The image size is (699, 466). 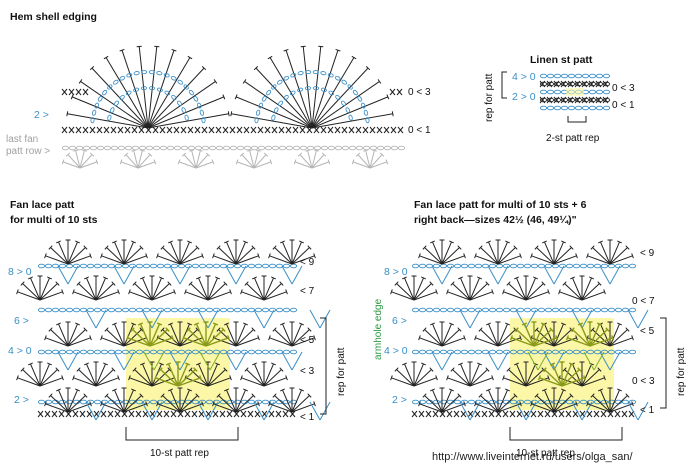 What do you see at coordinates (378, 329) in the screenshot?
I see `armhole-edge-label: armhole edge` at bounding box center [378, 329].